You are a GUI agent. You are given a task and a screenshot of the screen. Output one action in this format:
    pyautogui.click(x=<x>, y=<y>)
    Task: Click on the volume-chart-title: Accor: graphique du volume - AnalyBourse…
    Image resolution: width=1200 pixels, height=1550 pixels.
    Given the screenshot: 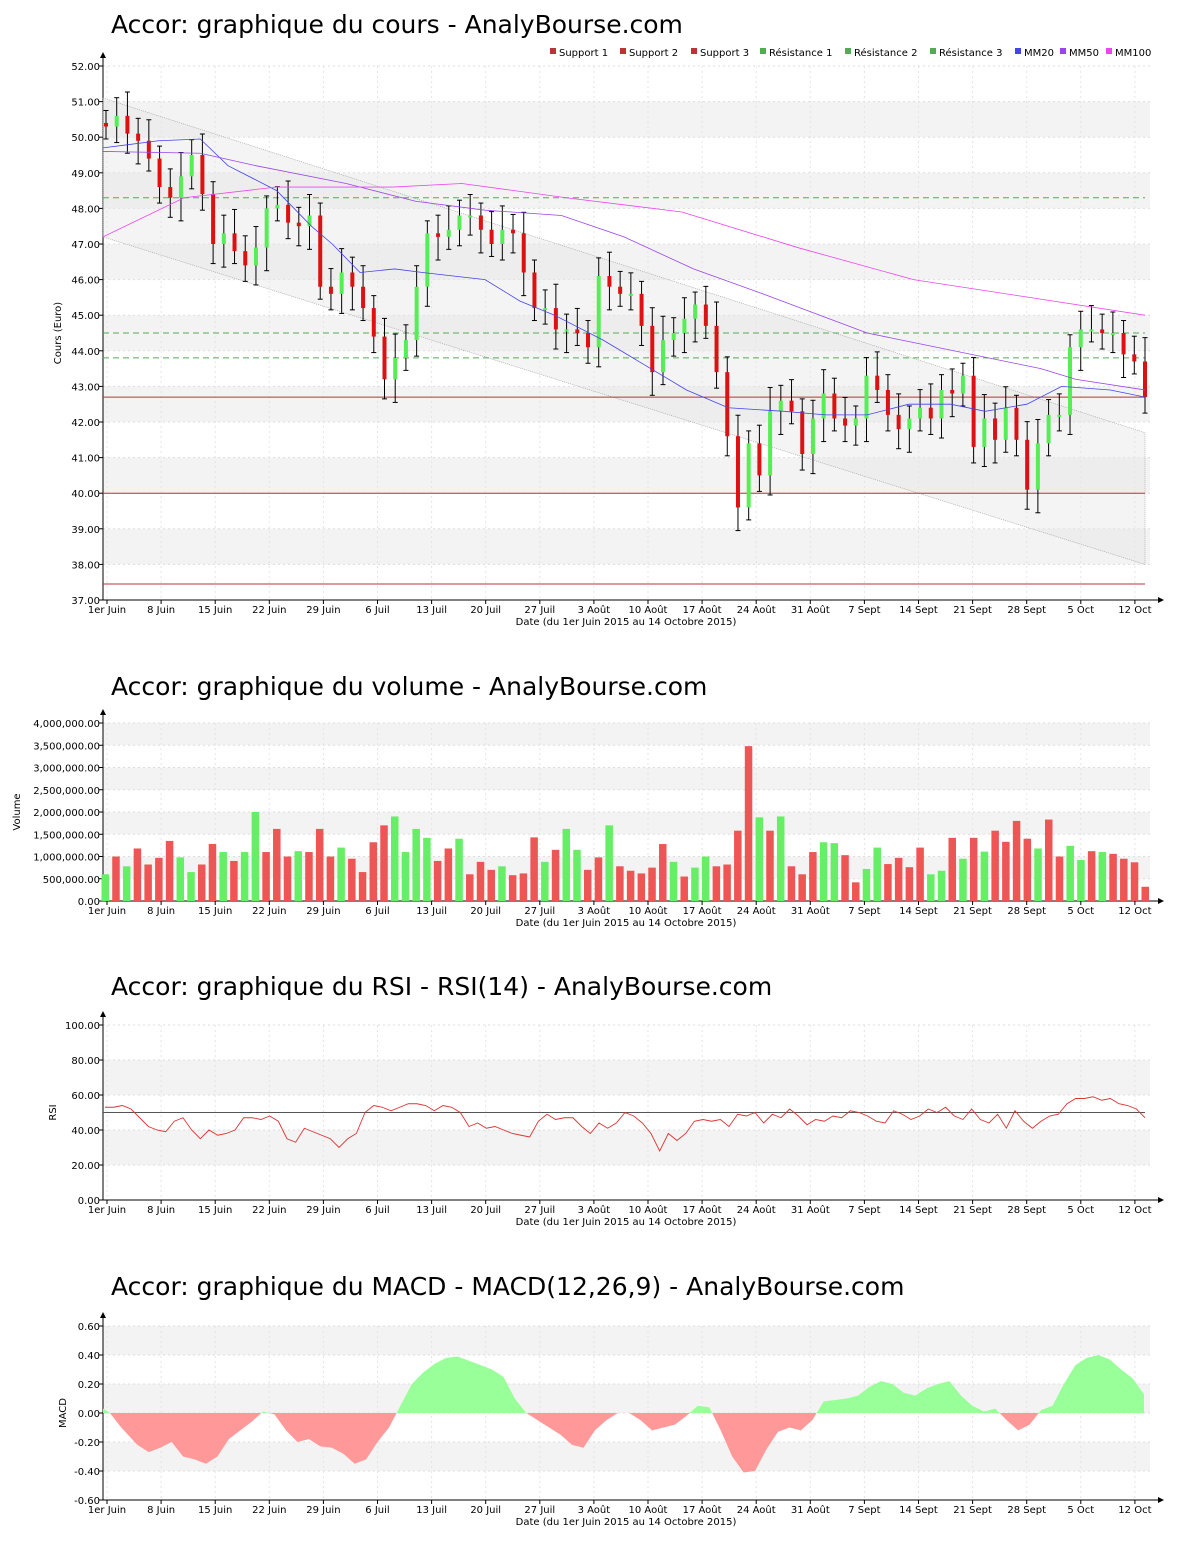 What is the action you would take?
    pyautogui.click(x=409, y=686)
    